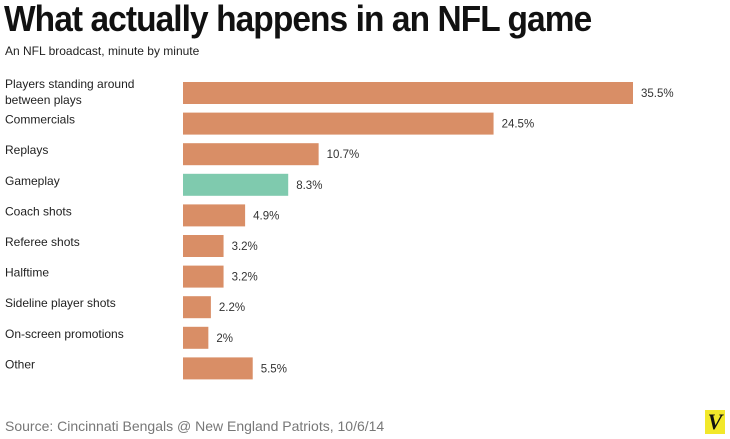 Image resolution: width=730 pixels, height=439 pixels. I want to click on category-label: between plays, so click(43, 100).